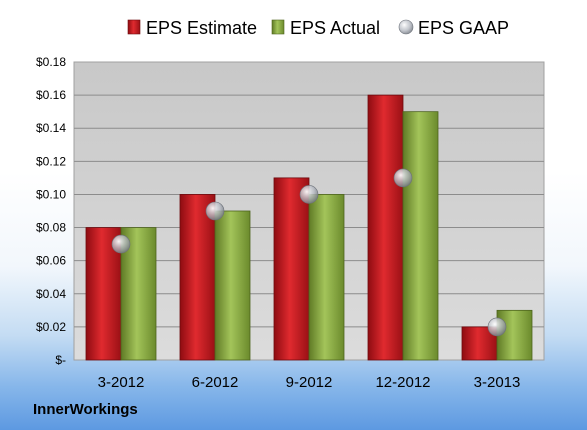  What do you see at coordinates (60, 360) in the screenshot?
I see `y-tick-label: $-` at bounding box center [60, 360].